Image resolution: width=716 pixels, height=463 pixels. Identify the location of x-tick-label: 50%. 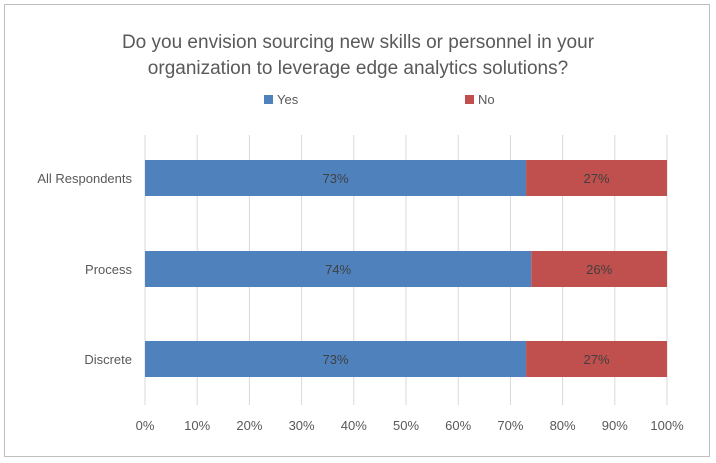
(406, 425).